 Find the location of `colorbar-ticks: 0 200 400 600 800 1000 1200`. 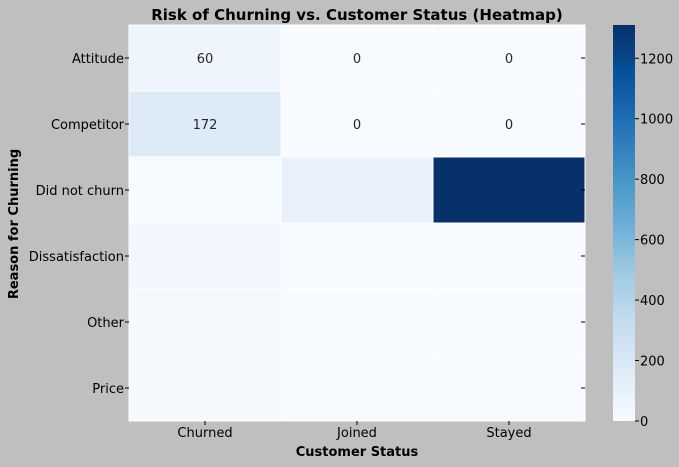

colorbar-ticks: 0 200 400 600 800 1000 1200 is located at coordinates (654, 241).